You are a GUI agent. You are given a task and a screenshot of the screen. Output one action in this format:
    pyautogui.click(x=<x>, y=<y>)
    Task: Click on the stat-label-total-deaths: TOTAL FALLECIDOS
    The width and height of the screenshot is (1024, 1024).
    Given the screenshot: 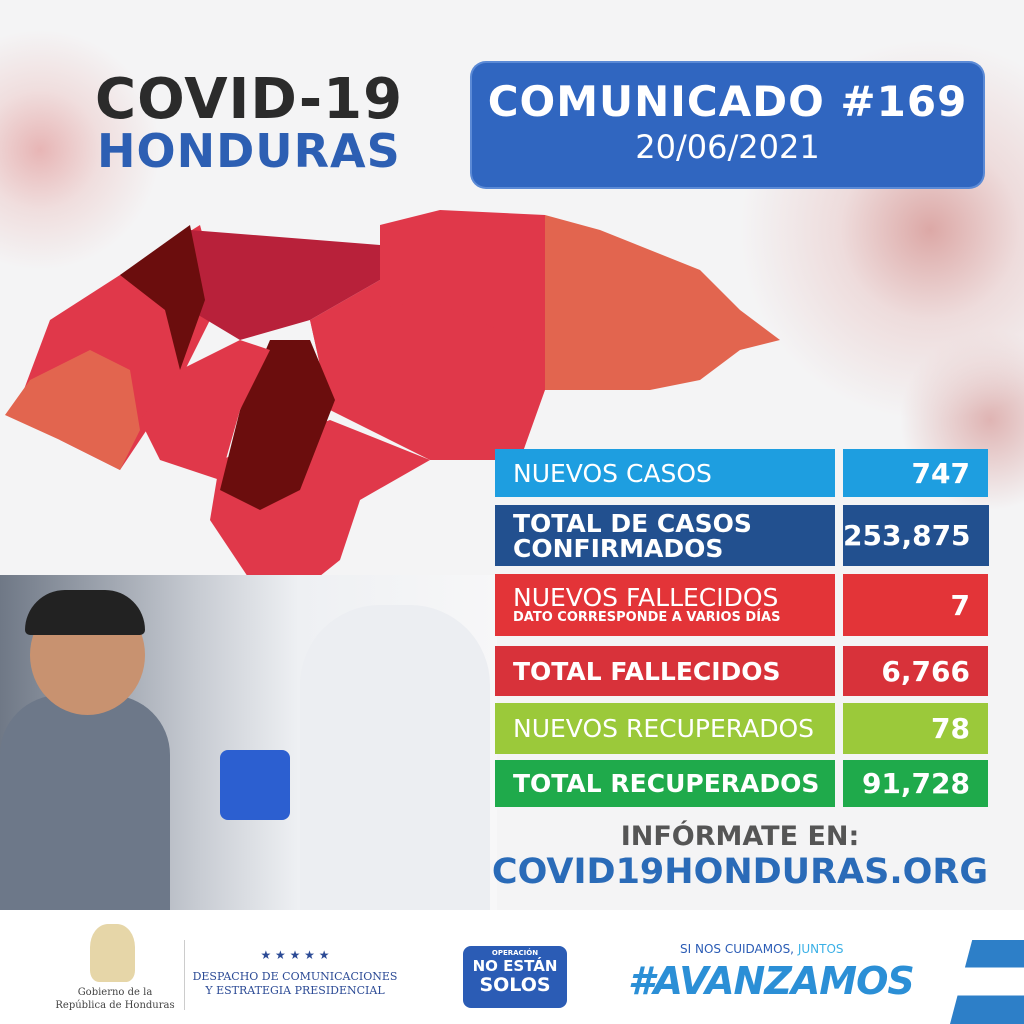 What is the action you would take?
    pyautogui.click(x=665, y=671)
    